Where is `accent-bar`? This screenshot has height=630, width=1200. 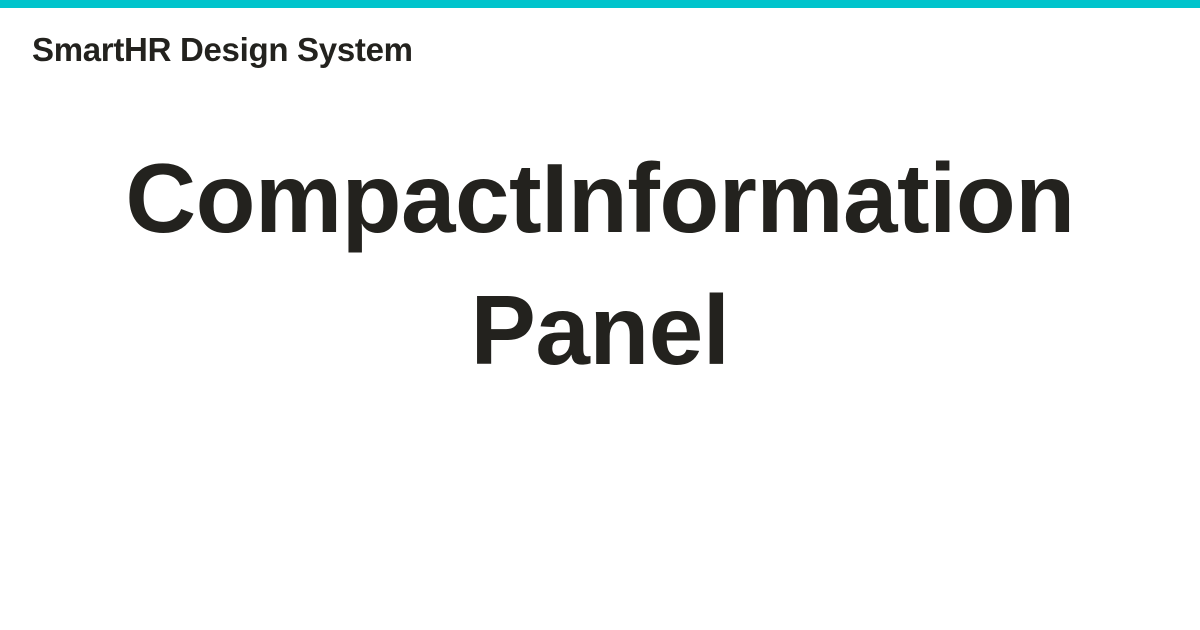 accent-bar is located at coordinates (600, 4).